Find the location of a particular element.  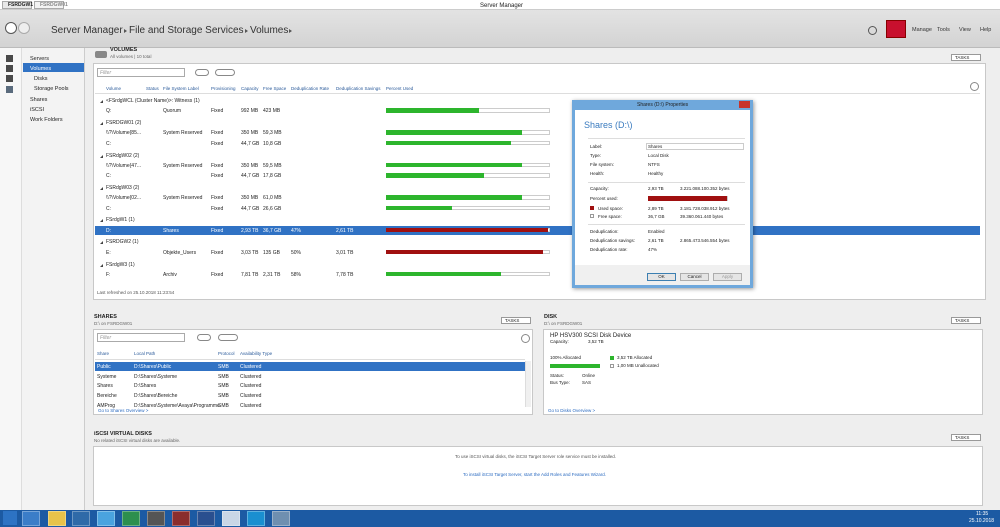

dialog-close is located at coordinates (744, 104).